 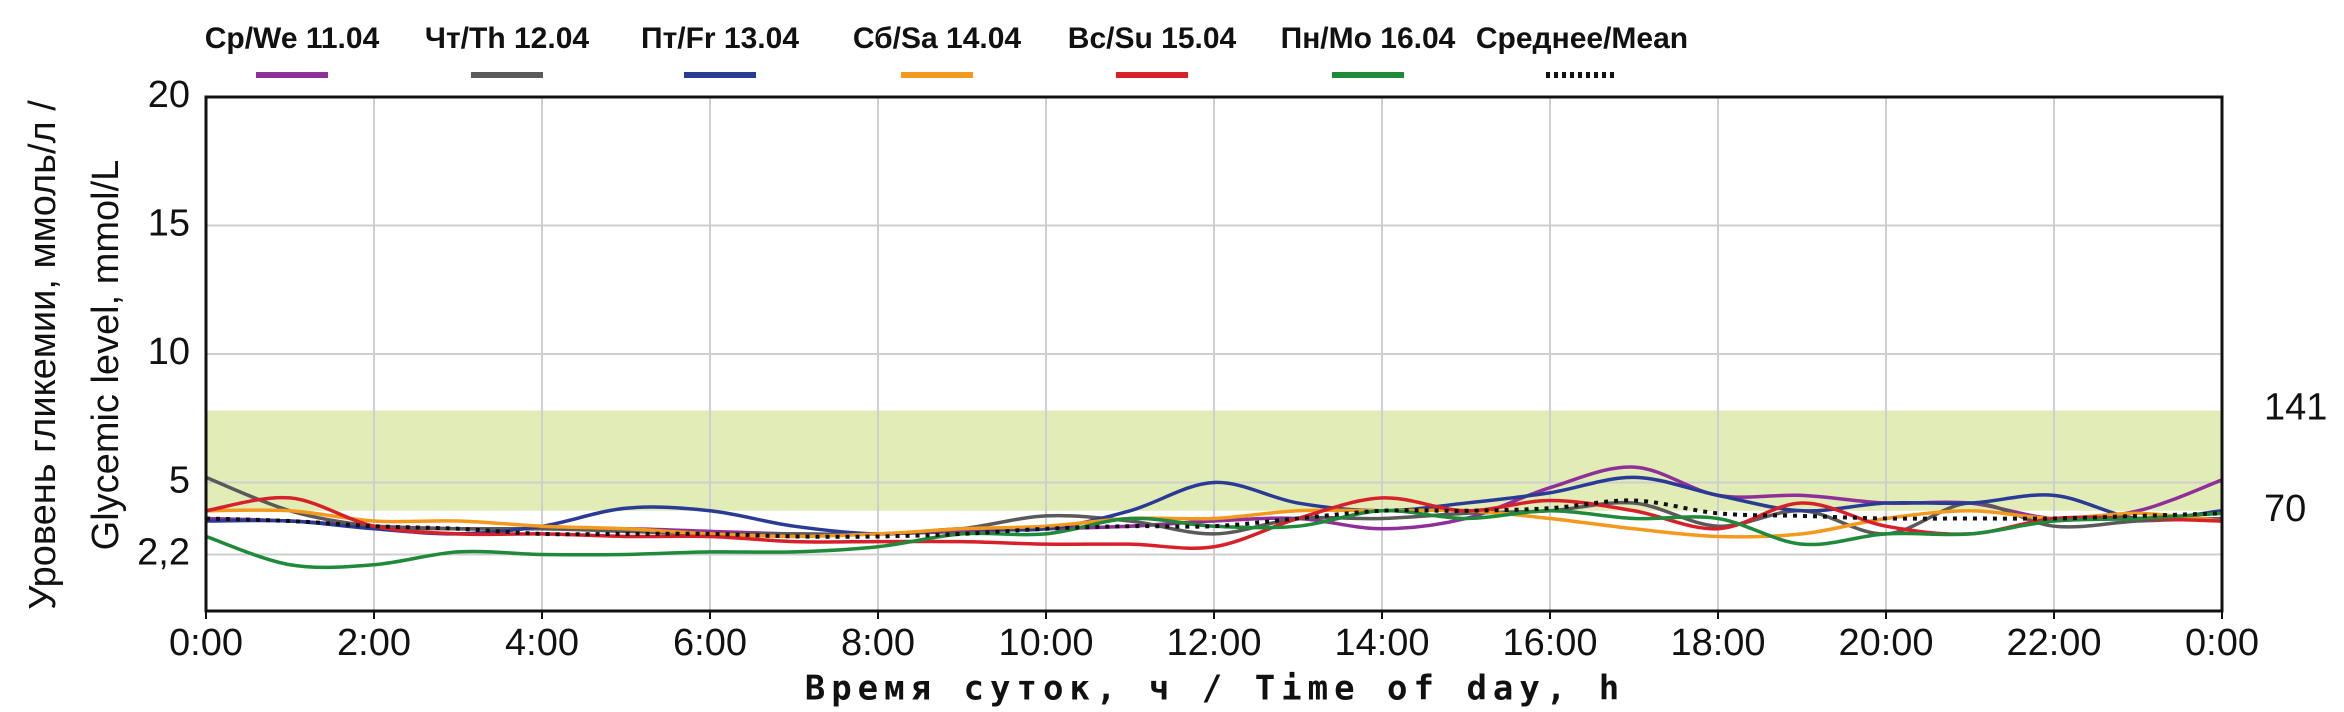 I want to click on x-tick-label: 14:00, so click(x=1381, y=643).